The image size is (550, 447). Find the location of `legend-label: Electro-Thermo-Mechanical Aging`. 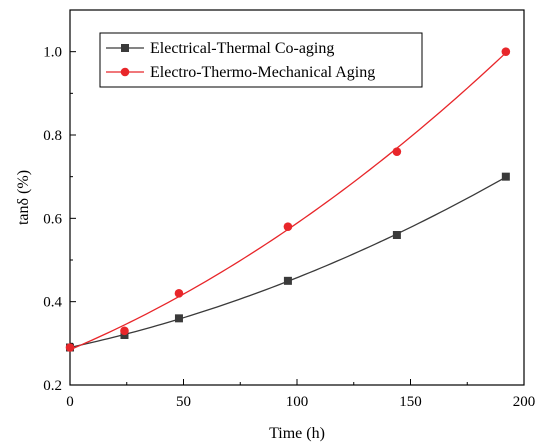

legend-label: Electro-Thermo-Mechanical Aging is located at coordinates (262, 72).